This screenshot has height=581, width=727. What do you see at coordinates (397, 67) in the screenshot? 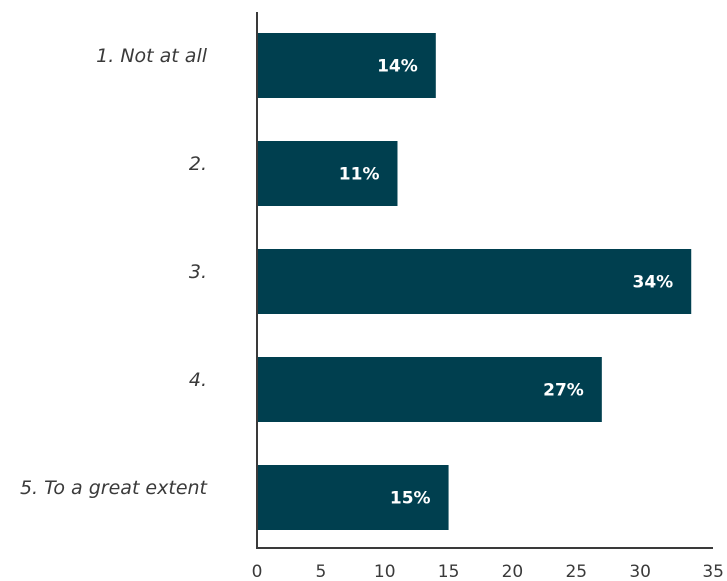
I see `bar-value-label-1: 14%` at bounding box center [397, 67].